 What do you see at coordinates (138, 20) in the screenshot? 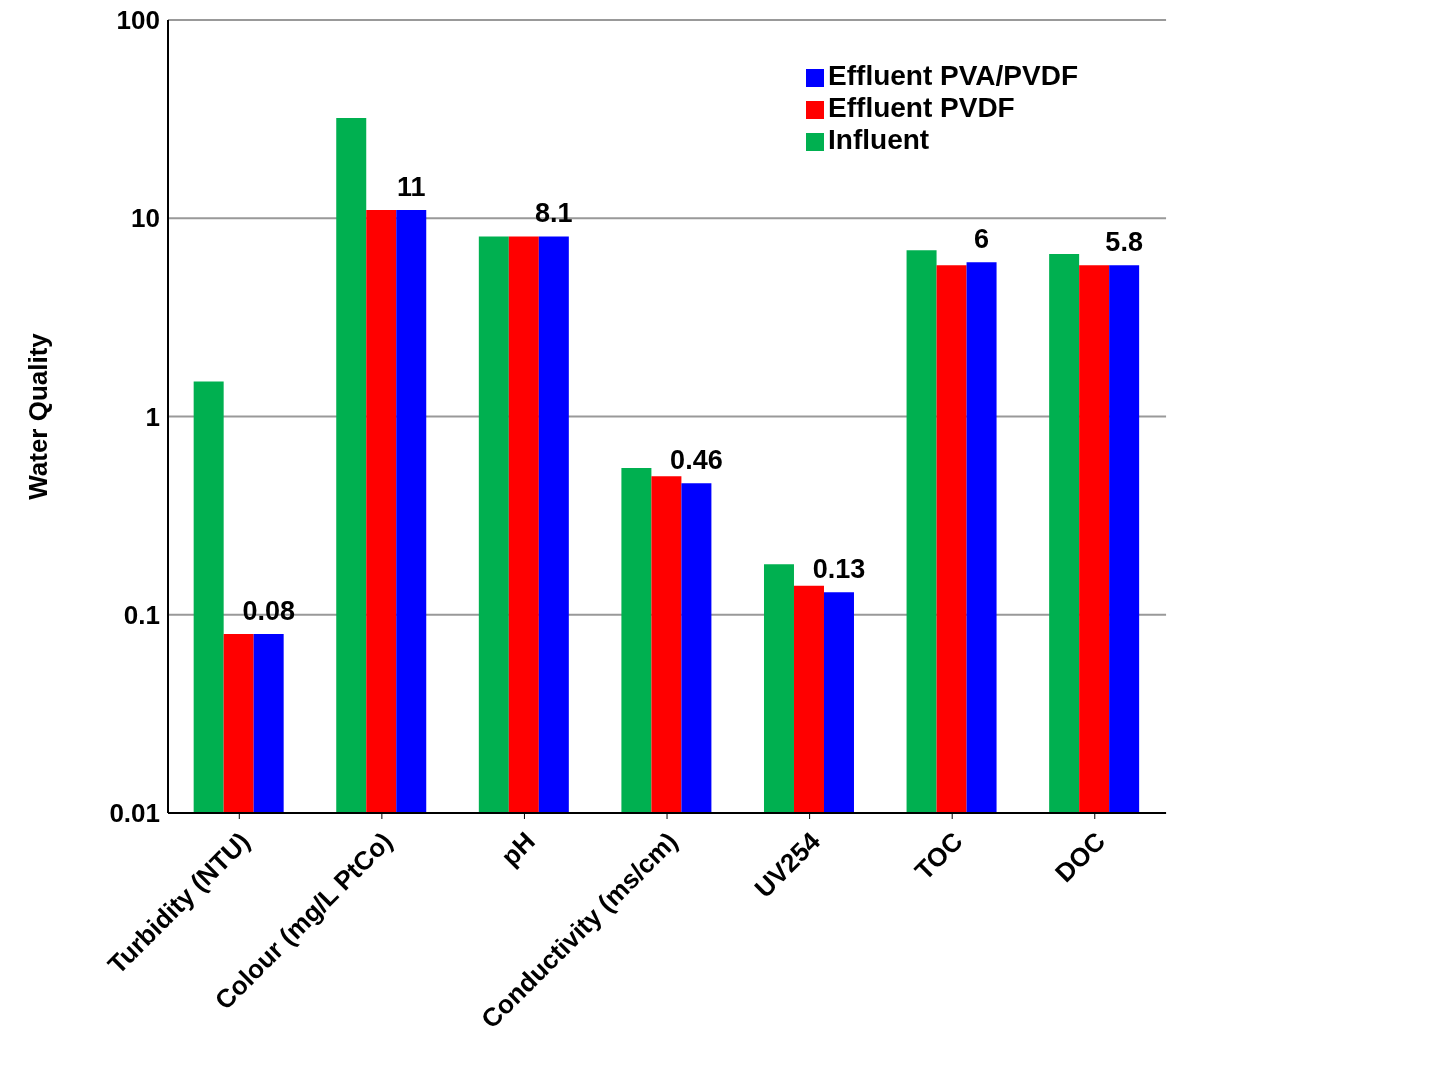
I see `y-tick-label: 100` at bounding box center [138, 20].